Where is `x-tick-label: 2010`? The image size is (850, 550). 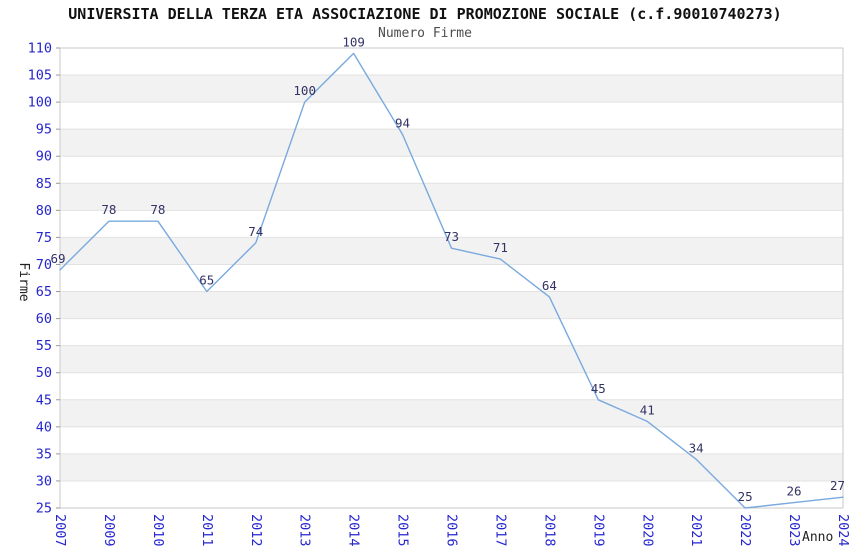
x-tick-label: 2010 is located at coordinates (158, 530).